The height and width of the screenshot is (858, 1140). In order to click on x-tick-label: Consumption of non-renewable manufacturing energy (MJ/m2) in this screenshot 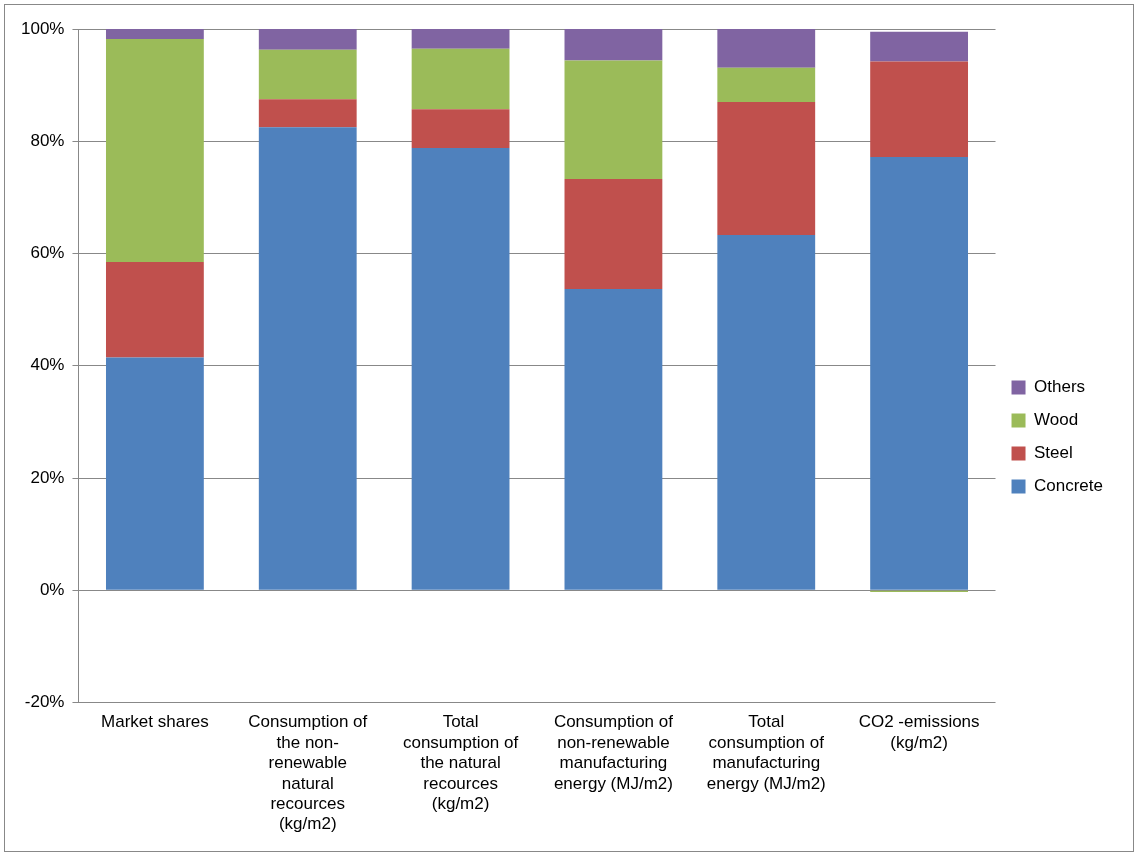, I will do `click(613, 752)`.